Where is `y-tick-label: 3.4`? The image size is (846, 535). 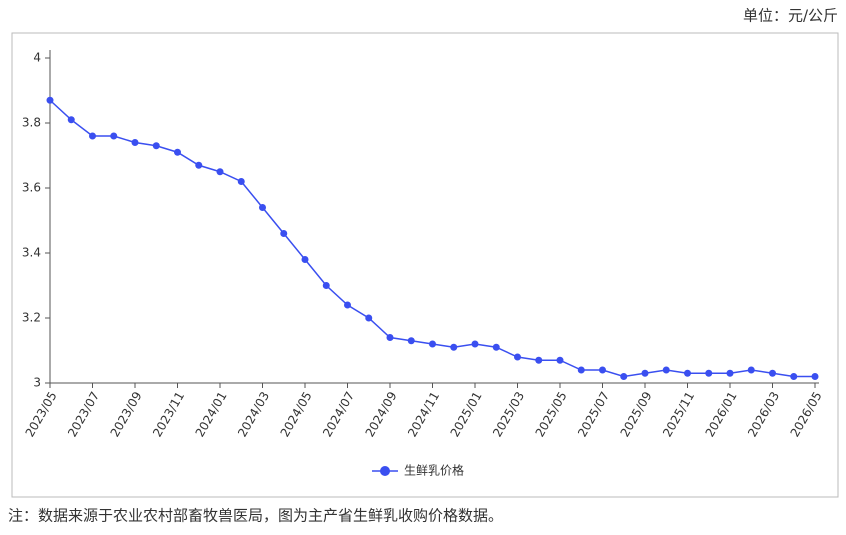
y-tick-label: 3.4 is located at coordinates (31, 253).